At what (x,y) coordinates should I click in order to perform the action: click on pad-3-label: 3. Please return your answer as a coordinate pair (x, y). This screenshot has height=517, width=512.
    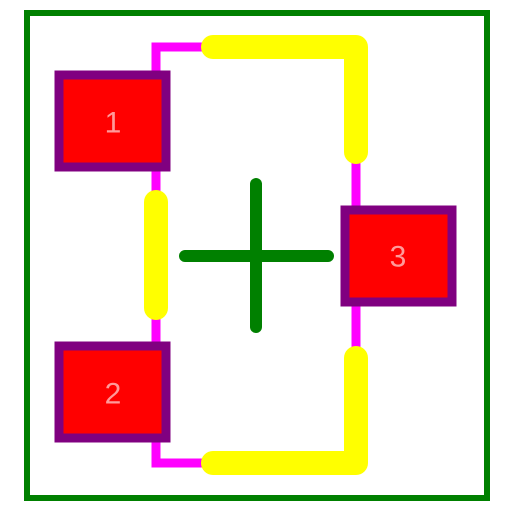
    Looking at the image, I should click on (398, 257).